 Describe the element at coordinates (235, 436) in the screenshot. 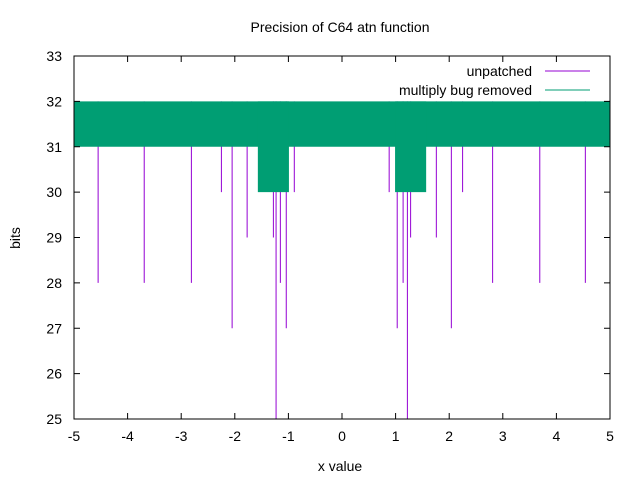

I see `x-tick-label: -2` at that location.